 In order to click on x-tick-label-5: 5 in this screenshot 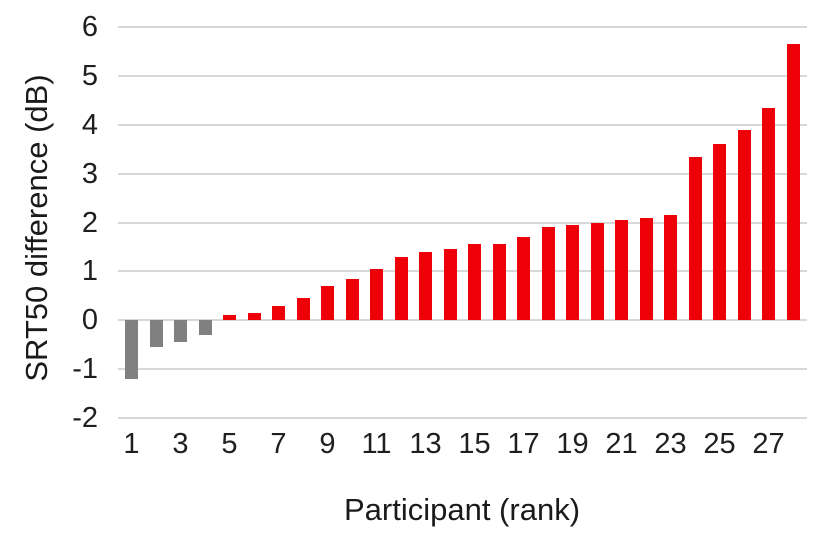, I will do `click(229, 444)`.